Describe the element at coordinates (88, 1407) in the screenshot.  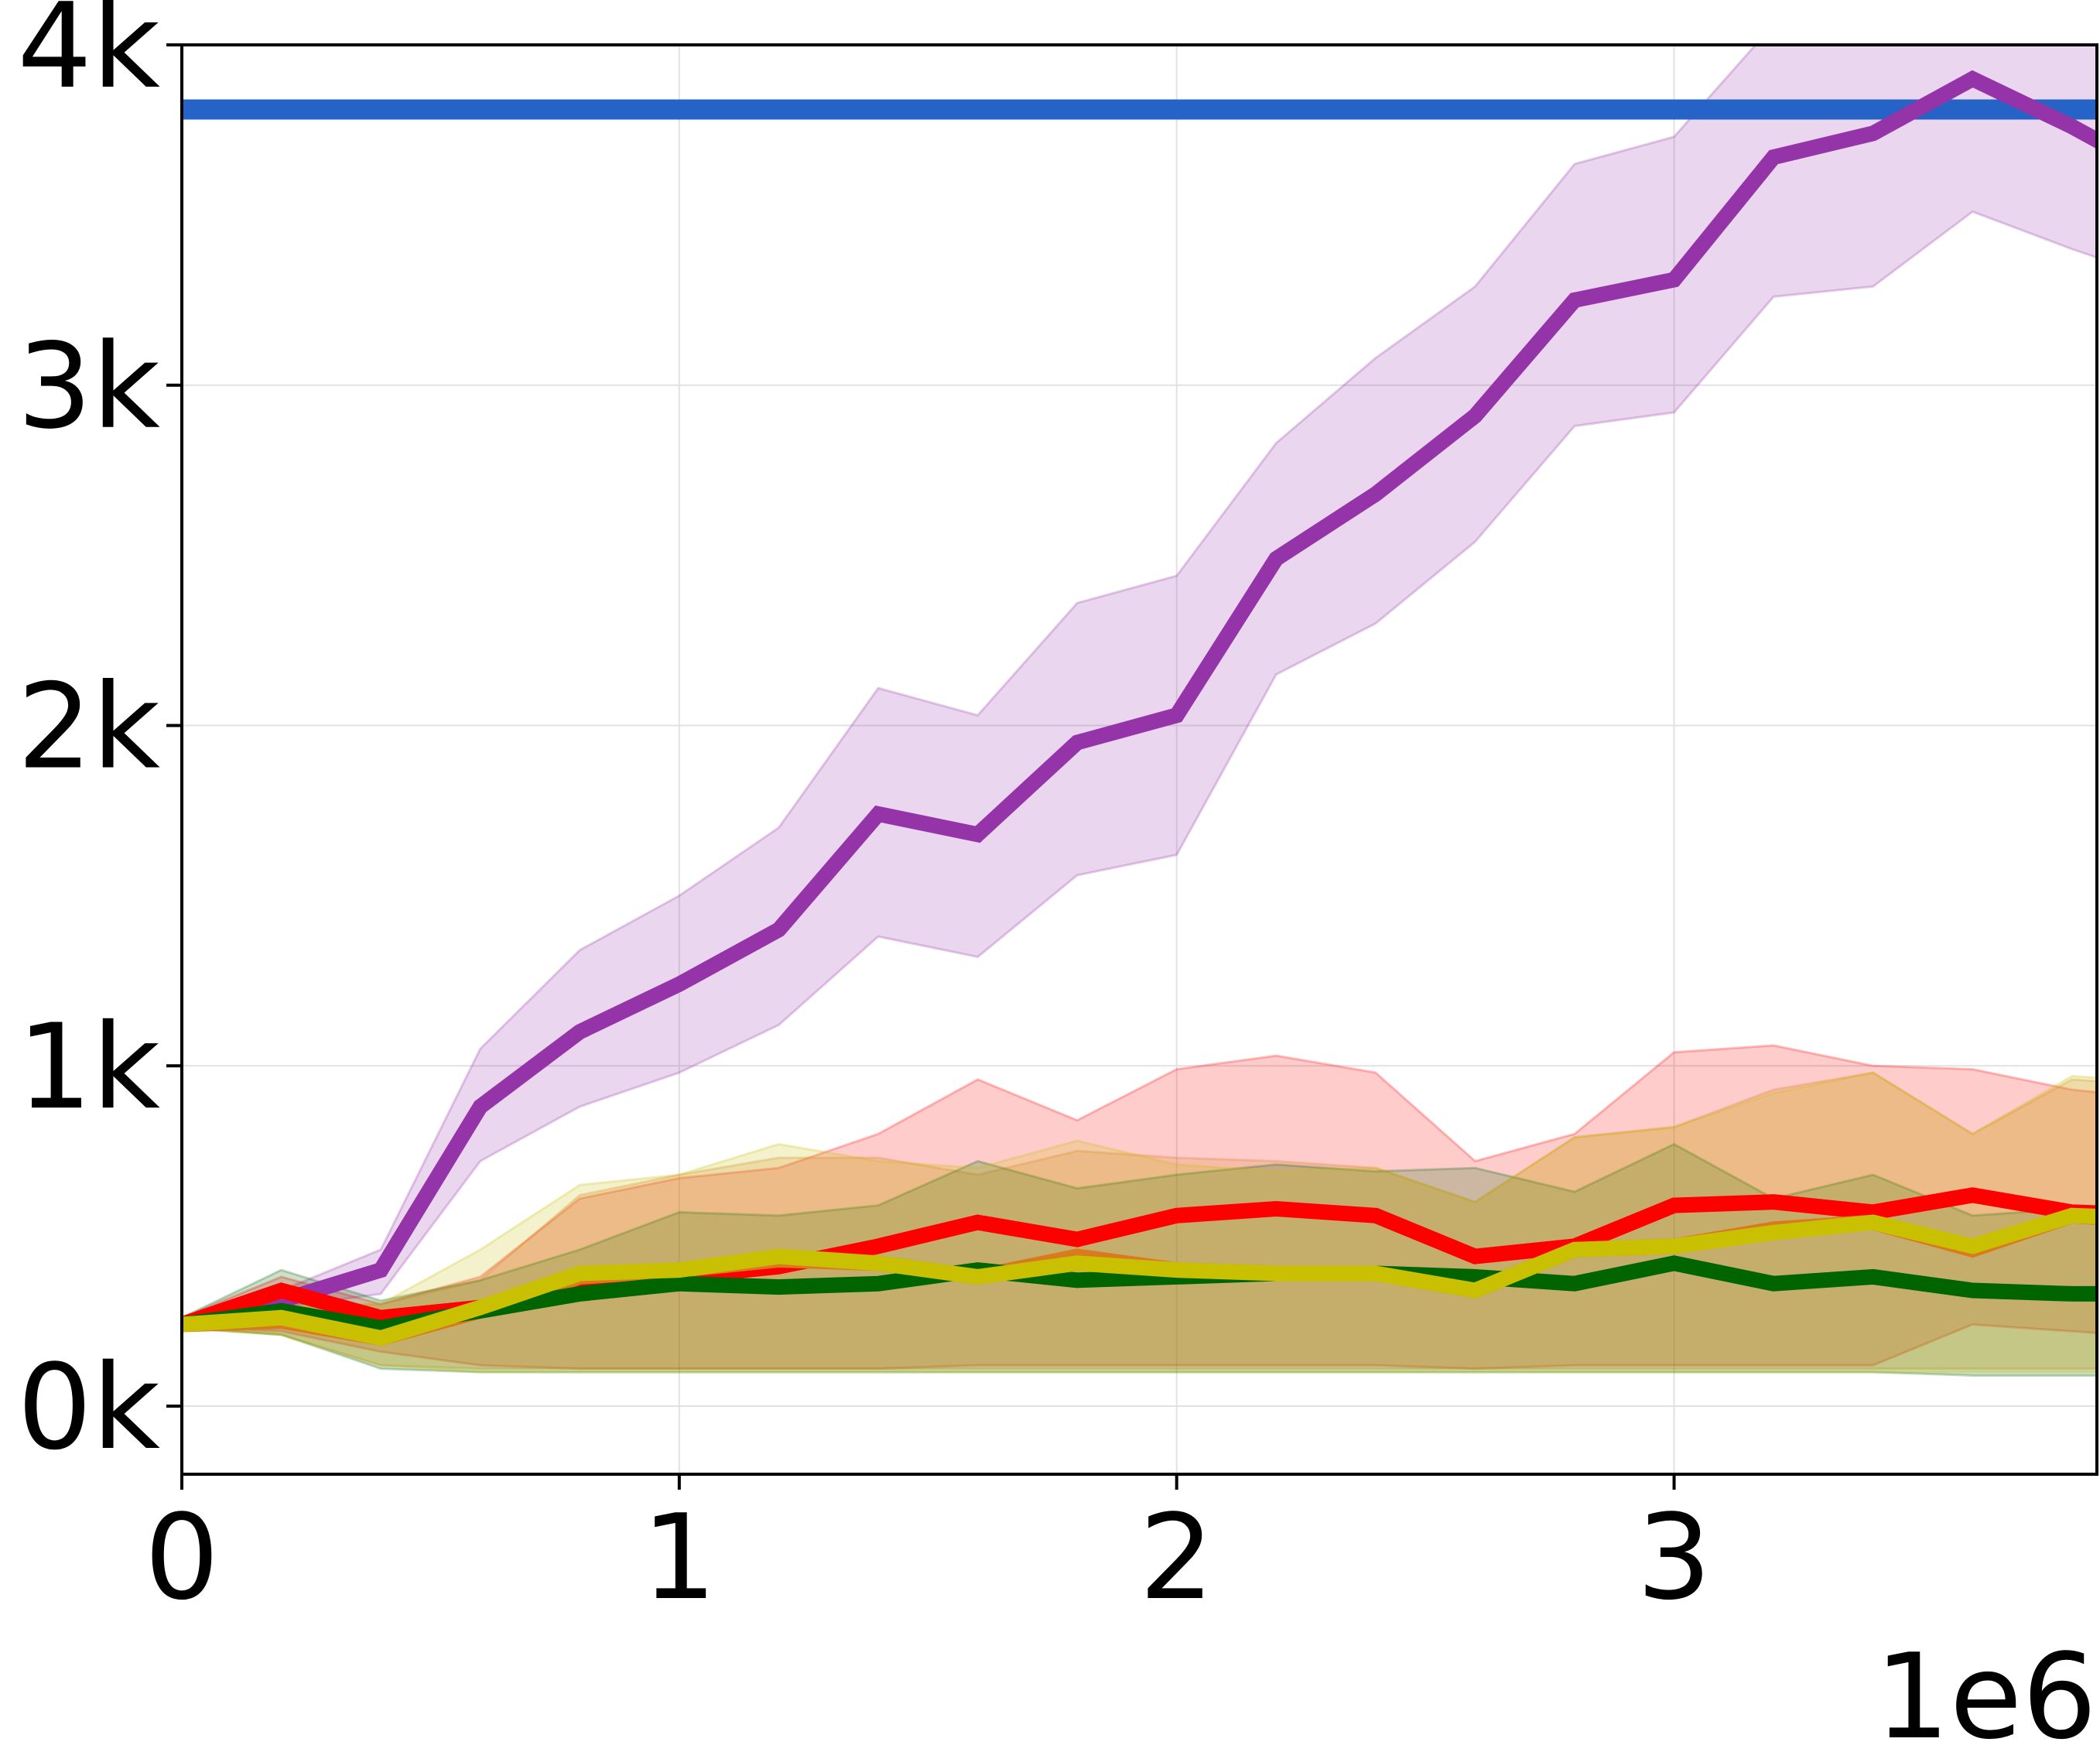
I see `y-tick-label: 0k` at that location.